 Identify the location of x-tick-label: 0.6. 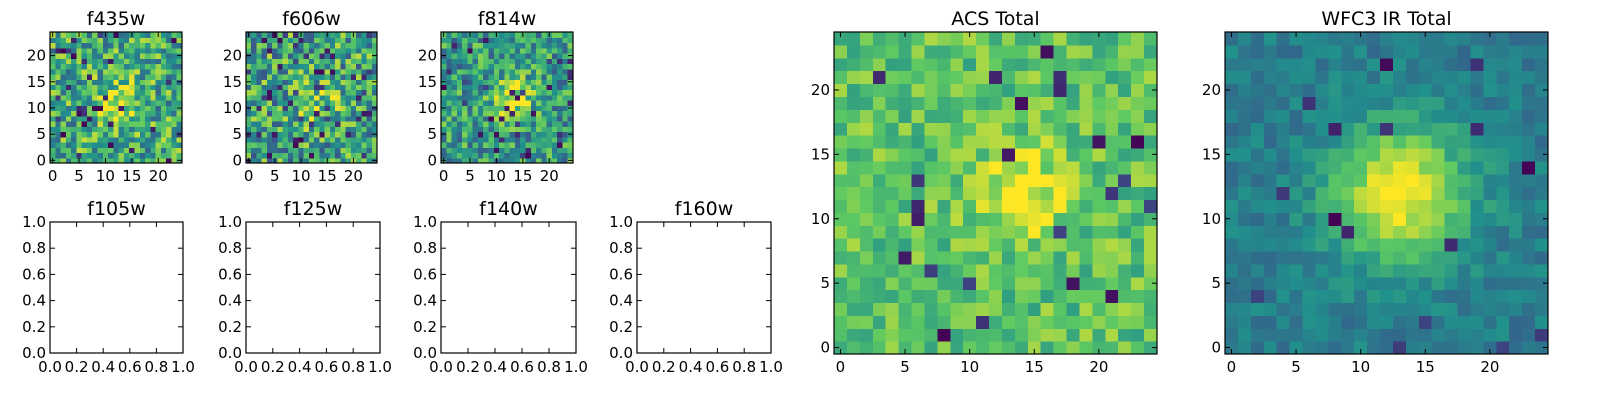
(717, 367).